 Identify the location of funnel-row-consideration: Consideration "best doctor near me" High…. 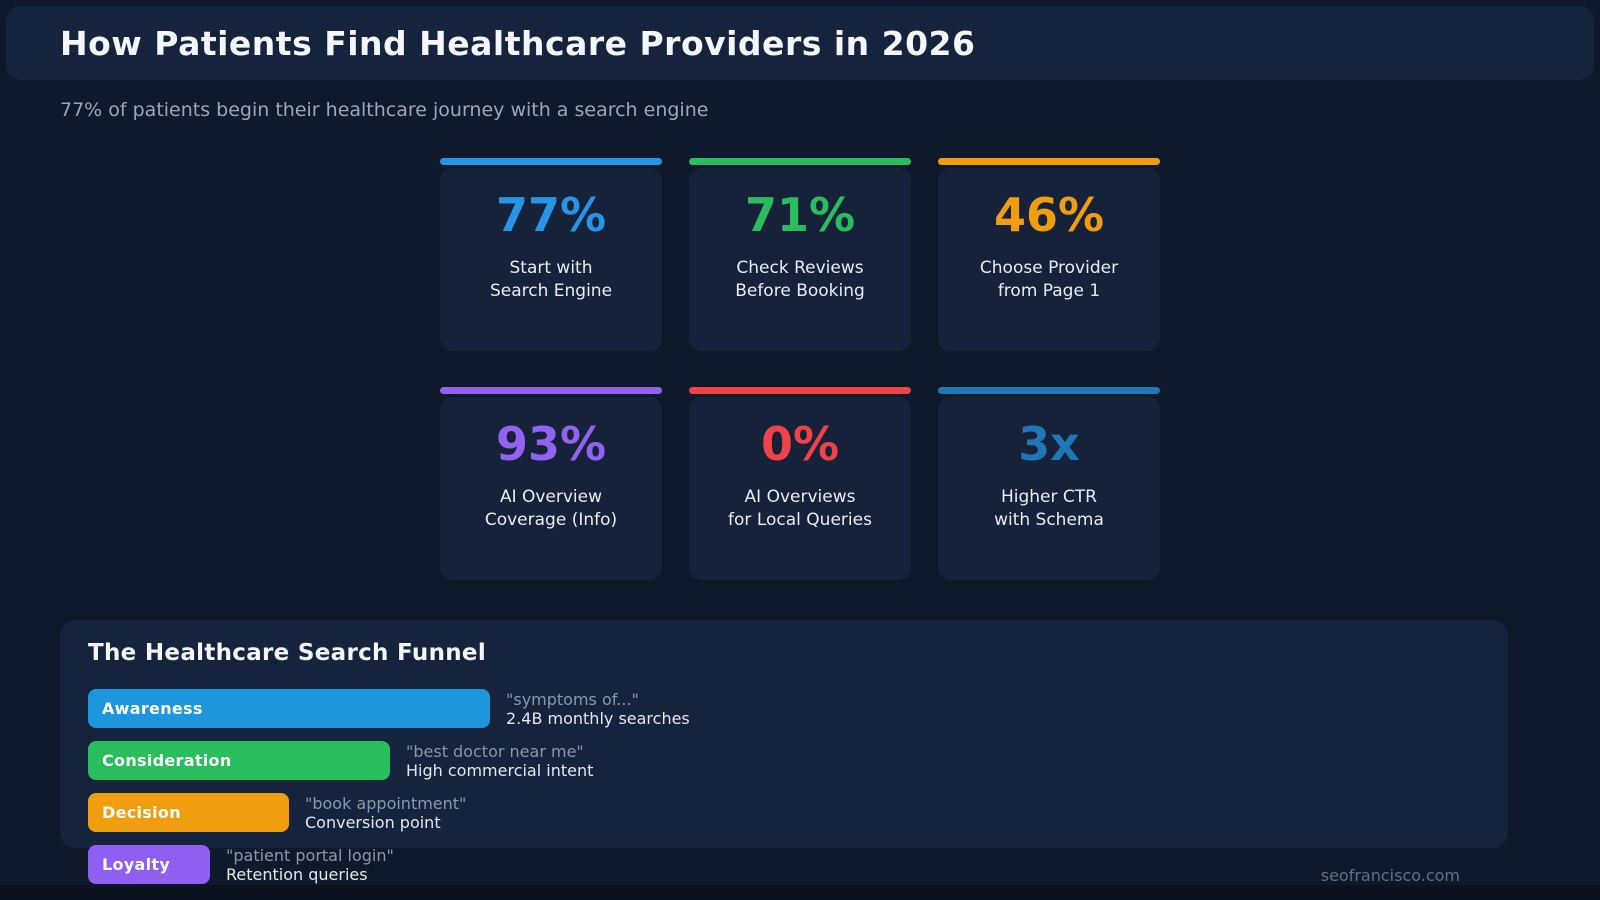
(389, 760).